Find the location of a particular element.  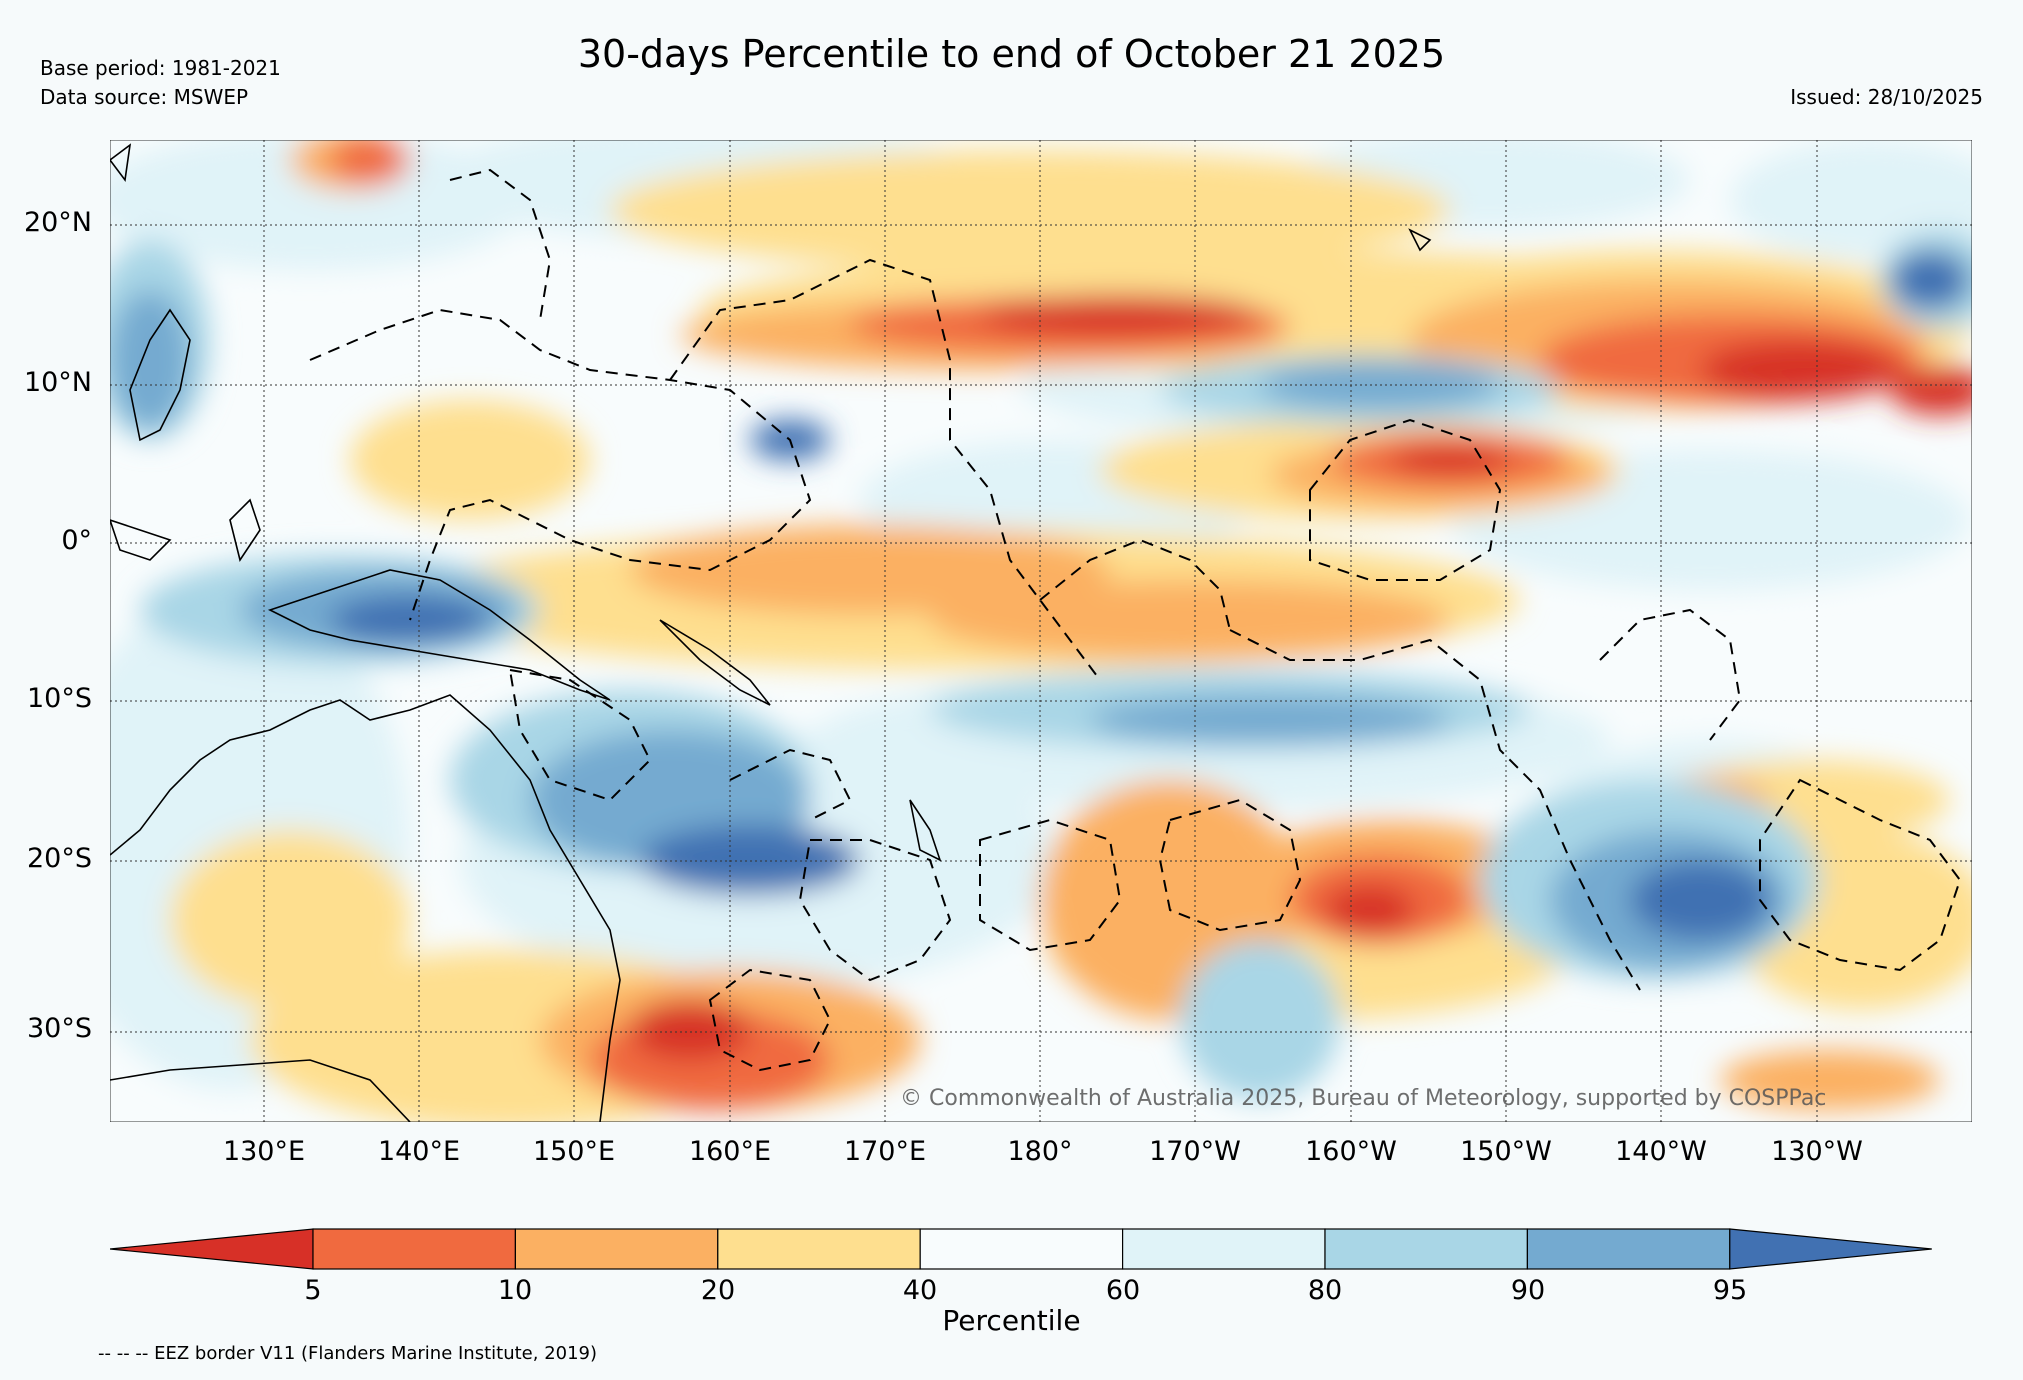

lon-label-140e: 140°E is located at coordinates (419, 1151).